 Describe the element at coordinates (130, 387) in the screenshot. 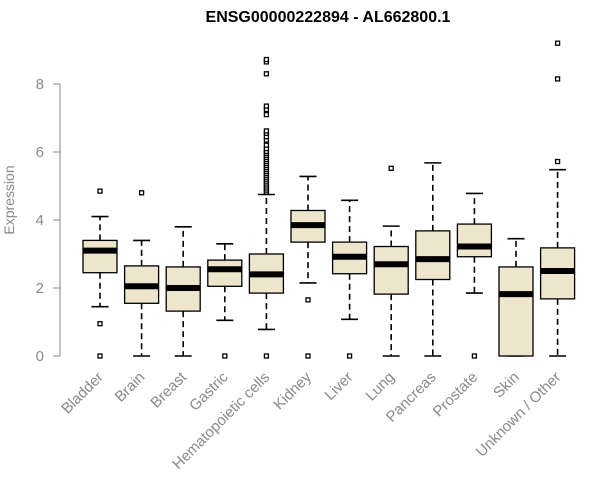

I see `category-label: Brain` at that location.